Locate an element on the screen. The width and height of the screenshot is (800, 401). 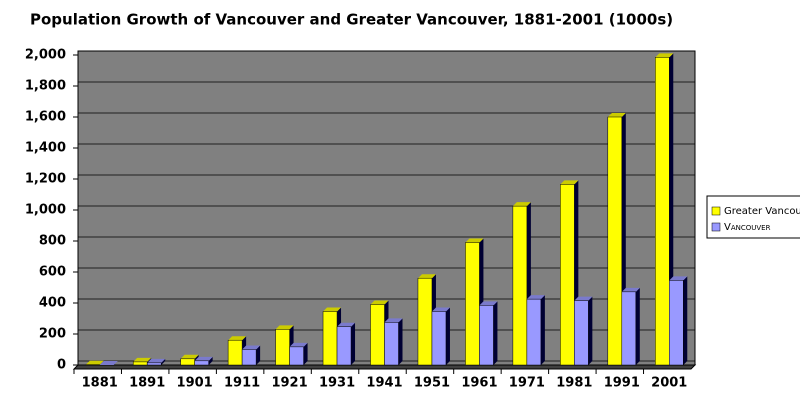
legend-label: Greater Vancouver is located at coordinates (762, 211).